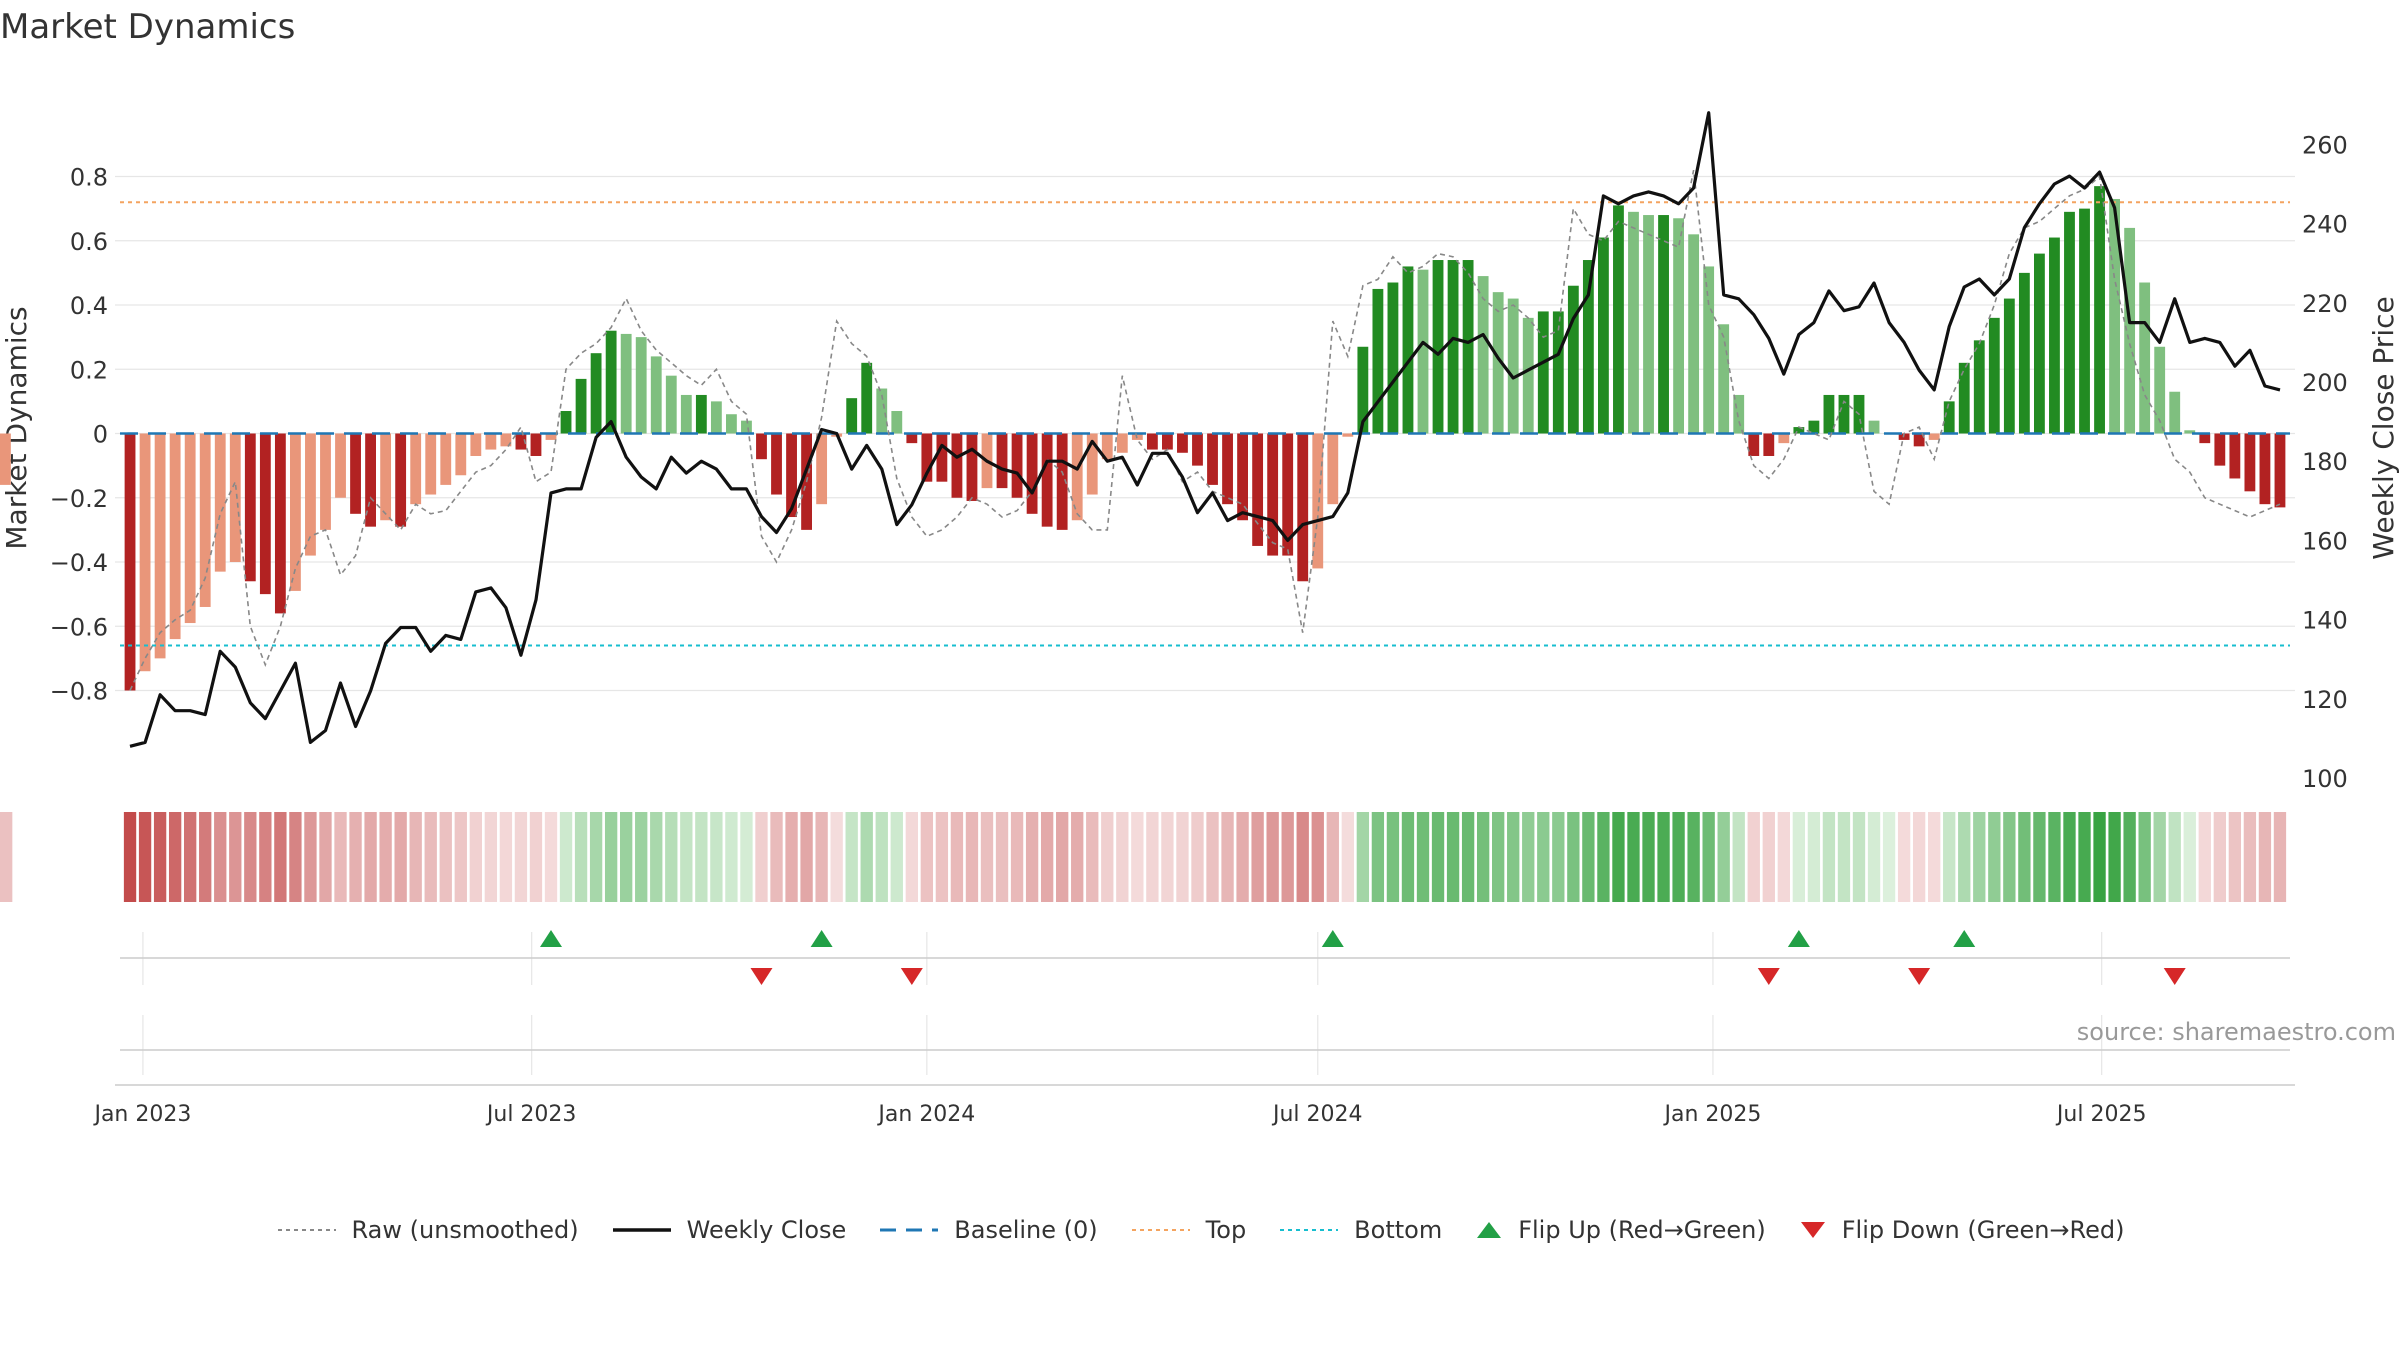  What do you see at coordinates (2325, 145) in the screenshot?
I see `y2-tick-label: 260` at bounding box center [2325, 145].